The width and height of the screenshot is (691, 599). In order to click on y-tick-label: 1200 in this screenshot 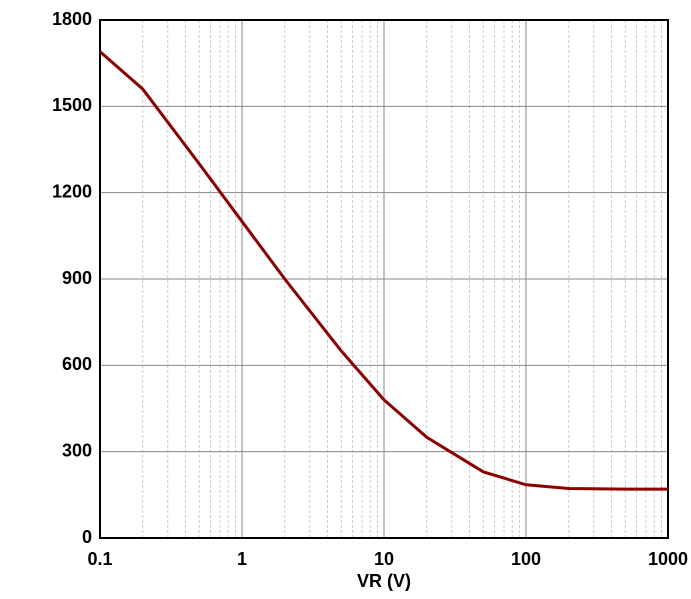, I will do `click(72, 191)`.